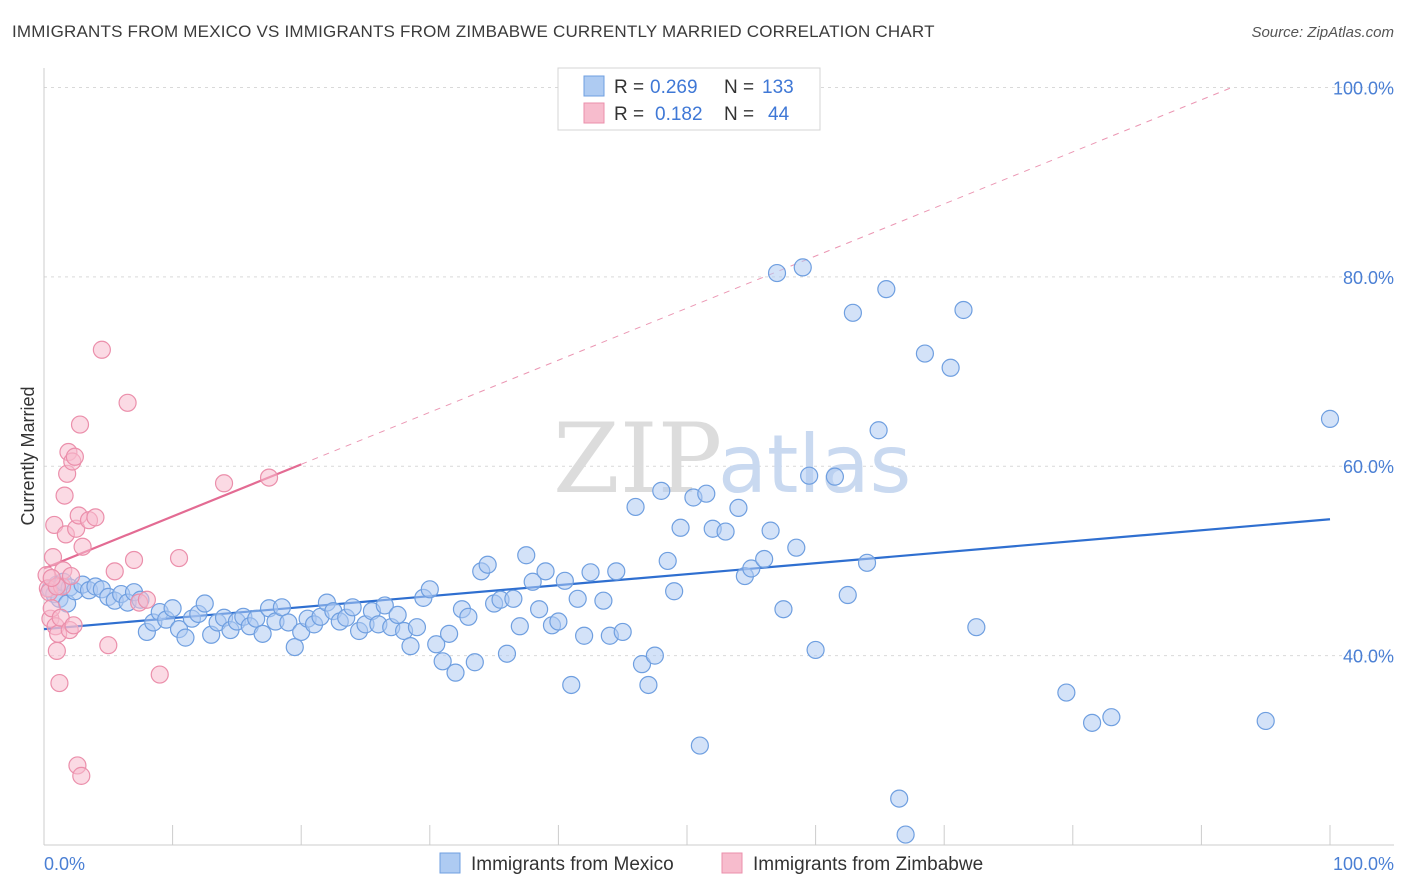 The width and height of the screenshot is (1406, 892). Describe the element at coordinates (594, 86) in the screenshot. I see `legend-swatch-mexico` at that location.